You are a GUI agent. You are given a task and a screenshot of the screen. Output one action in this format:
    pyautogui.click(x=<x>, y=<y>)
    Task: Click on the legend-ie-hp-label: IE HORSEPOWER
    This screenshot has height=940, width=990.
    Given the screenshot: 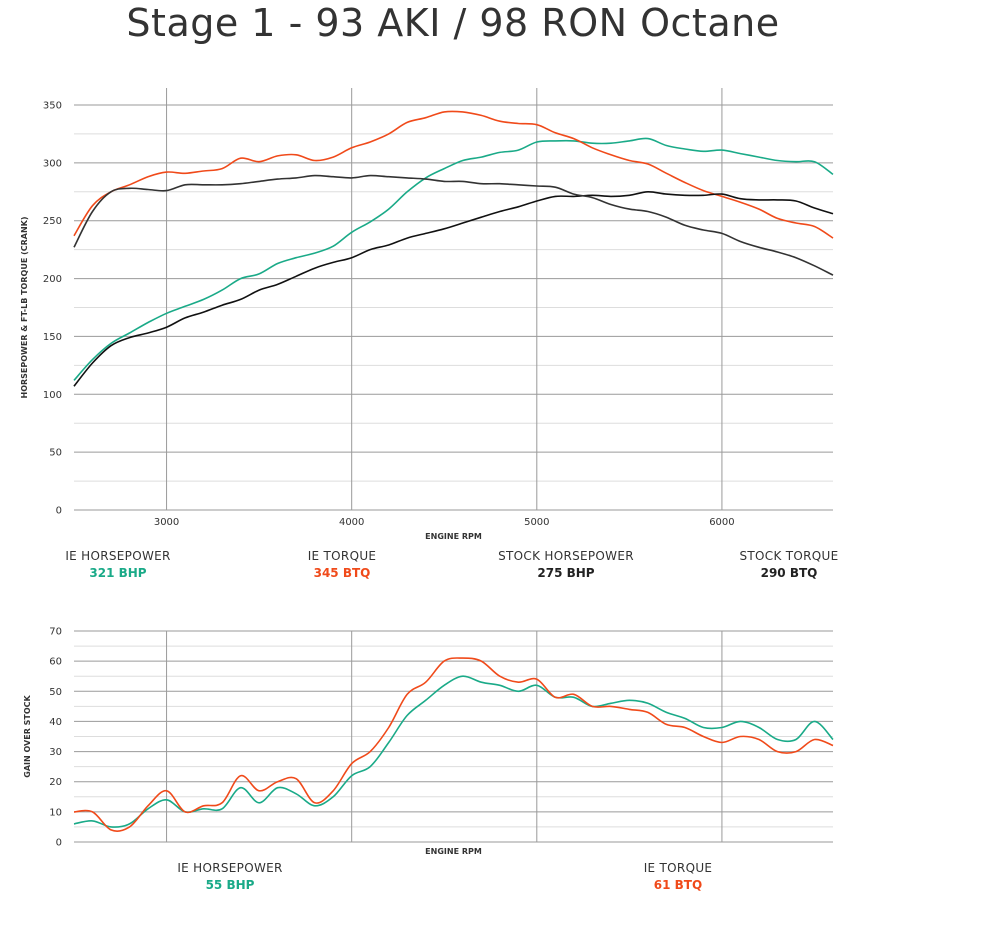 What is the action you would take?
    pyautogui.click(x=118, y=556)
    